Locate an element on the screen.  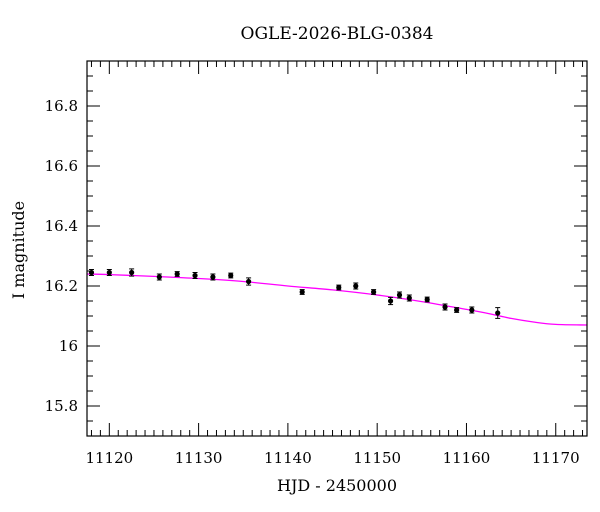
y-tick-label: 16.2 is located at coordinates (61, 286).